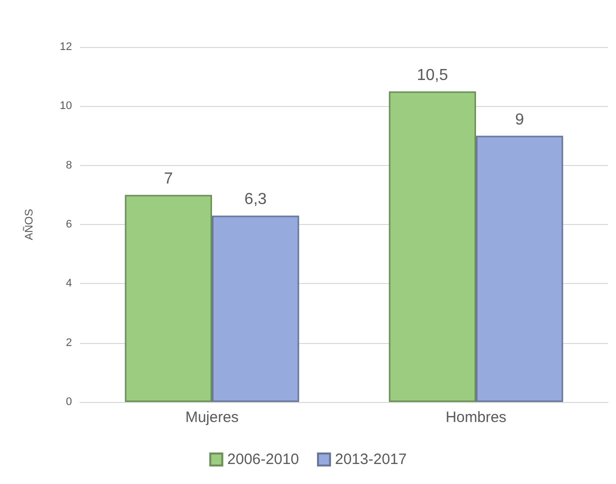  I want to click on y-tick-label: 2, so click(69, 342).